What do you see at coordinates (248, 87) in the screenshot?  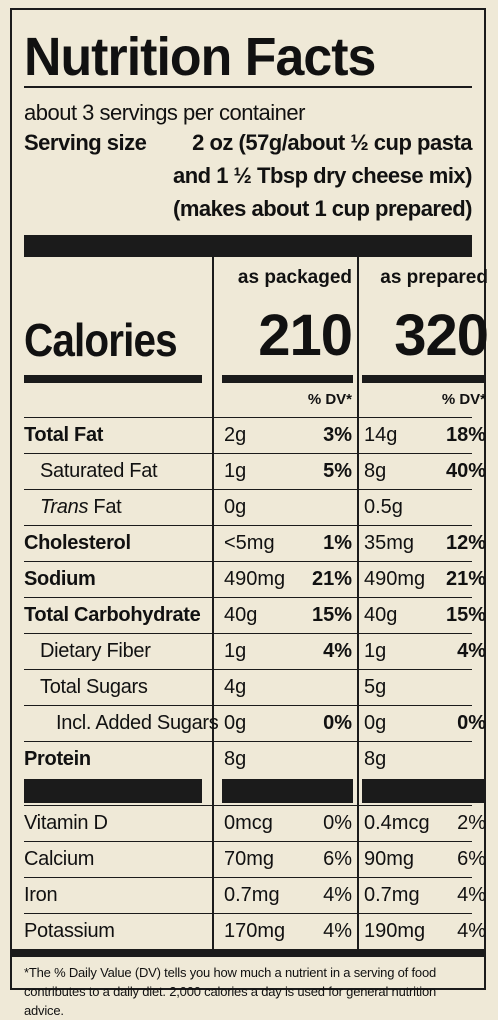 I see `divider` at bounding box center [248, 87].